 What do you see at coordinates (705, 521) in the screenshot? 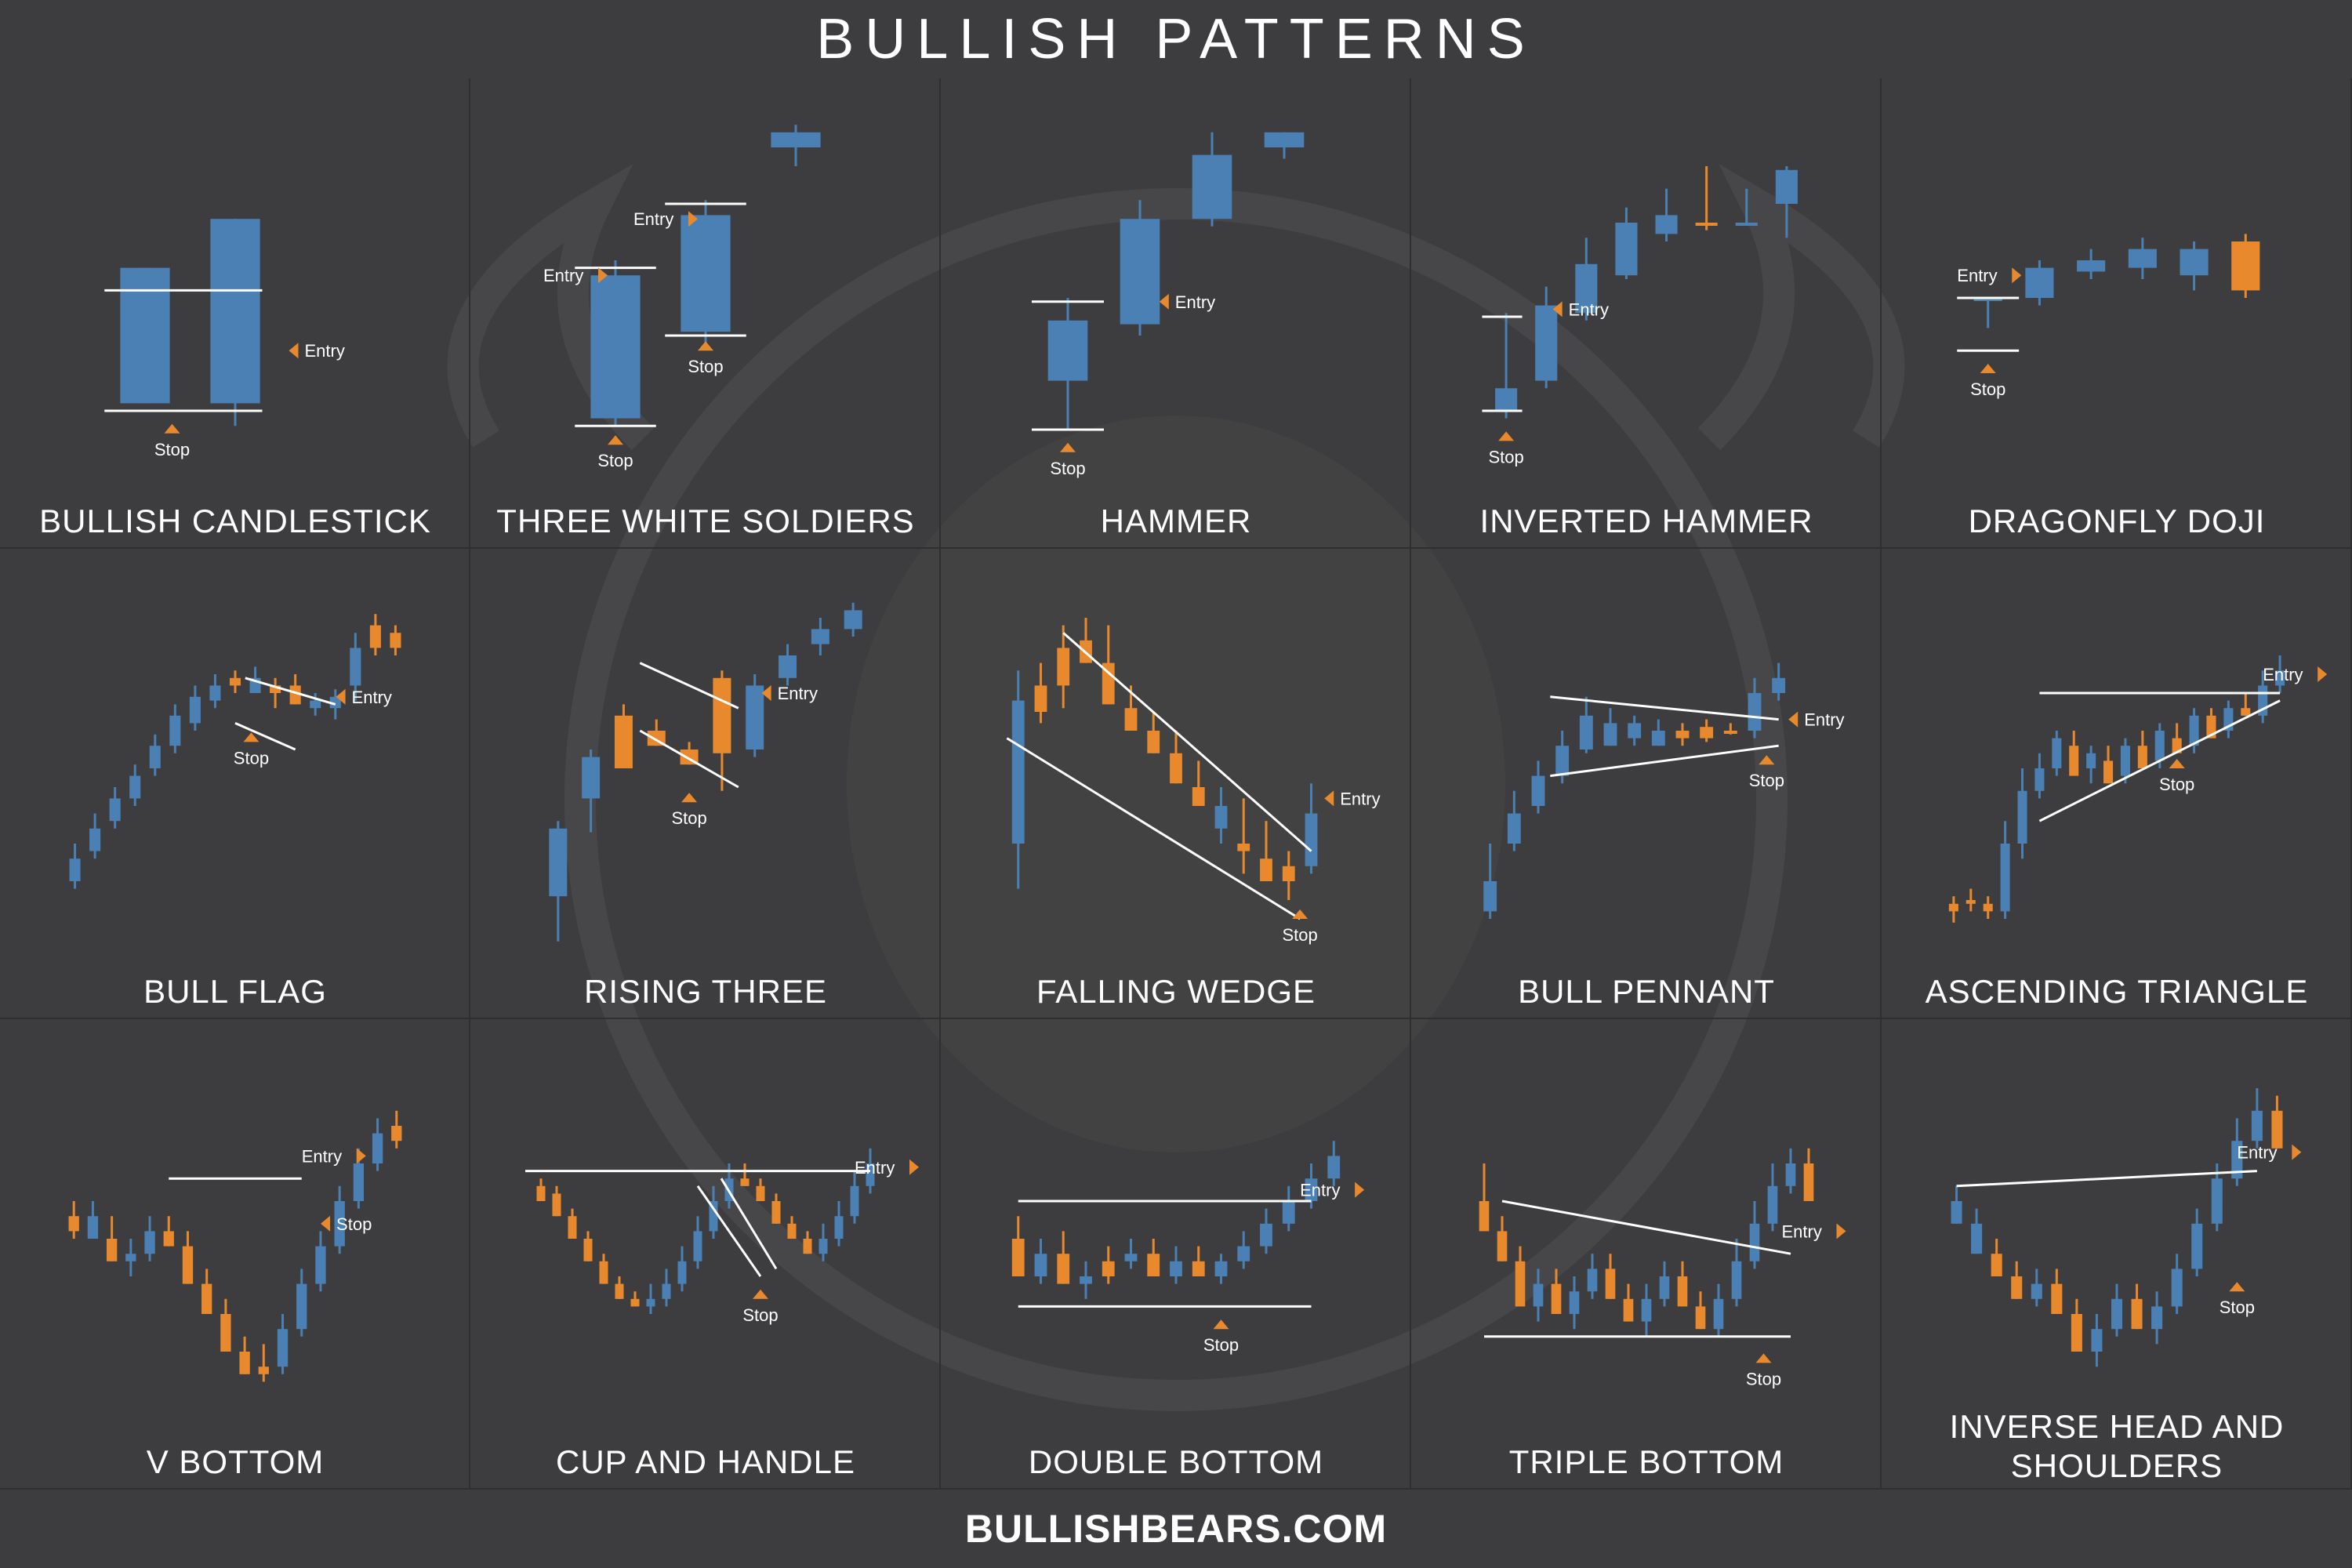
I see `pattern-title: THREE WHITE SOLDIERS` at bounding box center [705, 521].